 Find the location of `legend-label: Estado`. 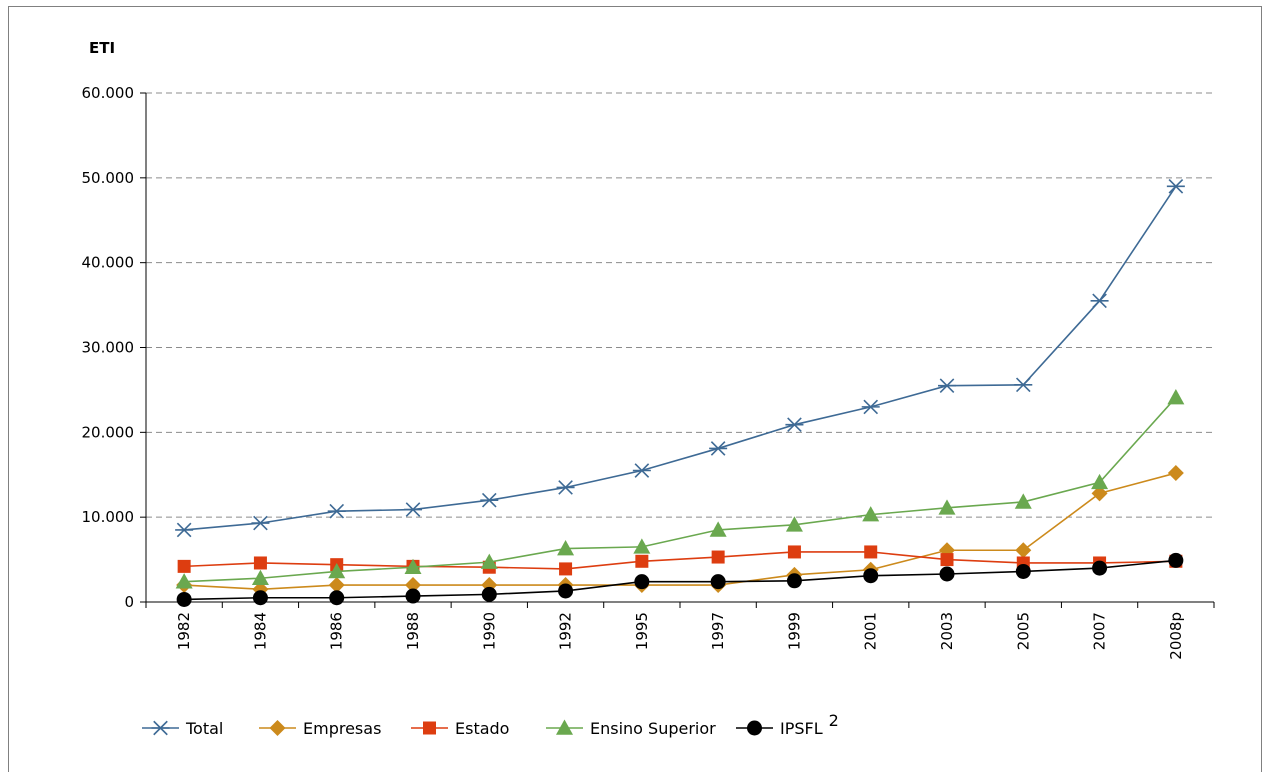

legend-label: Estado is located at coordinates (482, 728).